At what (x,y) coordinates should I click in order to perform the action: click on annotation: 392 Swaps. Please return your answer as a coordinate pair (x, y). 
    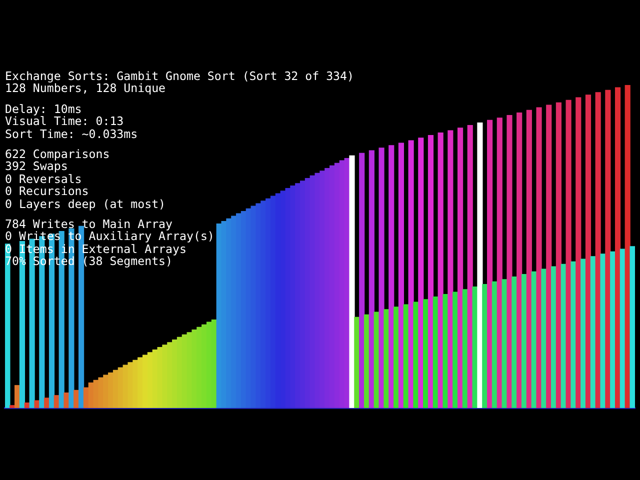
    Looking at the image, I should click on (36, 166).